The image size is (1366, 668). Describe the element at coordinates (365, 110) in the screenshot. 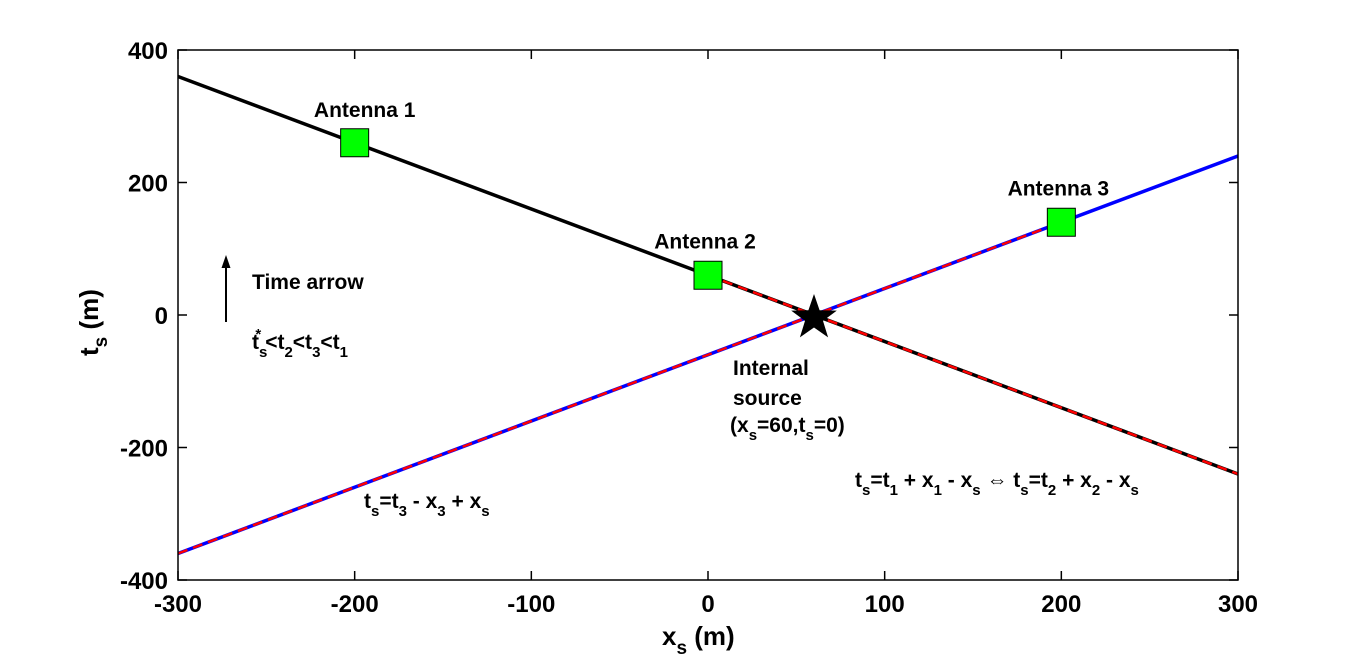

I see `antenna-1-label: Antenna 1` at that location.